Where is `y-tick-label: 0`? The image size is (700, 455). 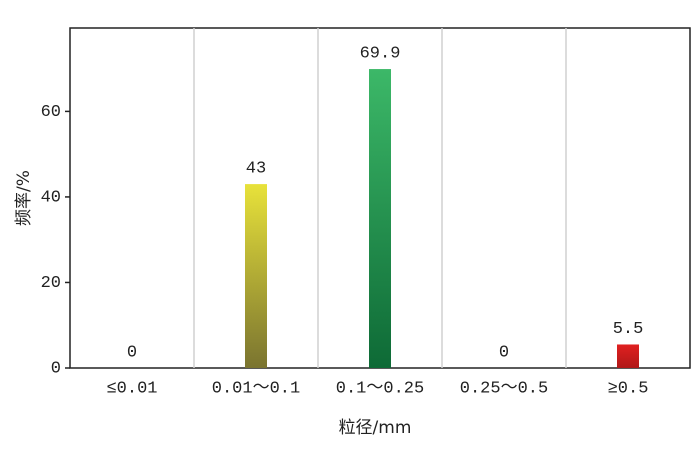 y-tick-label: 0 is located at coordinates (56, 368).